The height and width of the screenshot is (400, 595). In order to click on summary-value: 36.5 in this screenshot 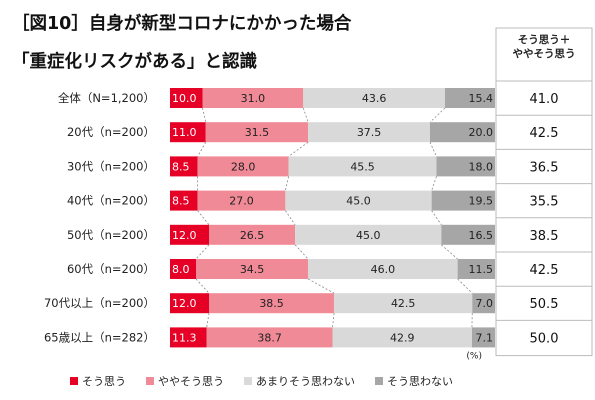, I will do `click(544, 167)`.